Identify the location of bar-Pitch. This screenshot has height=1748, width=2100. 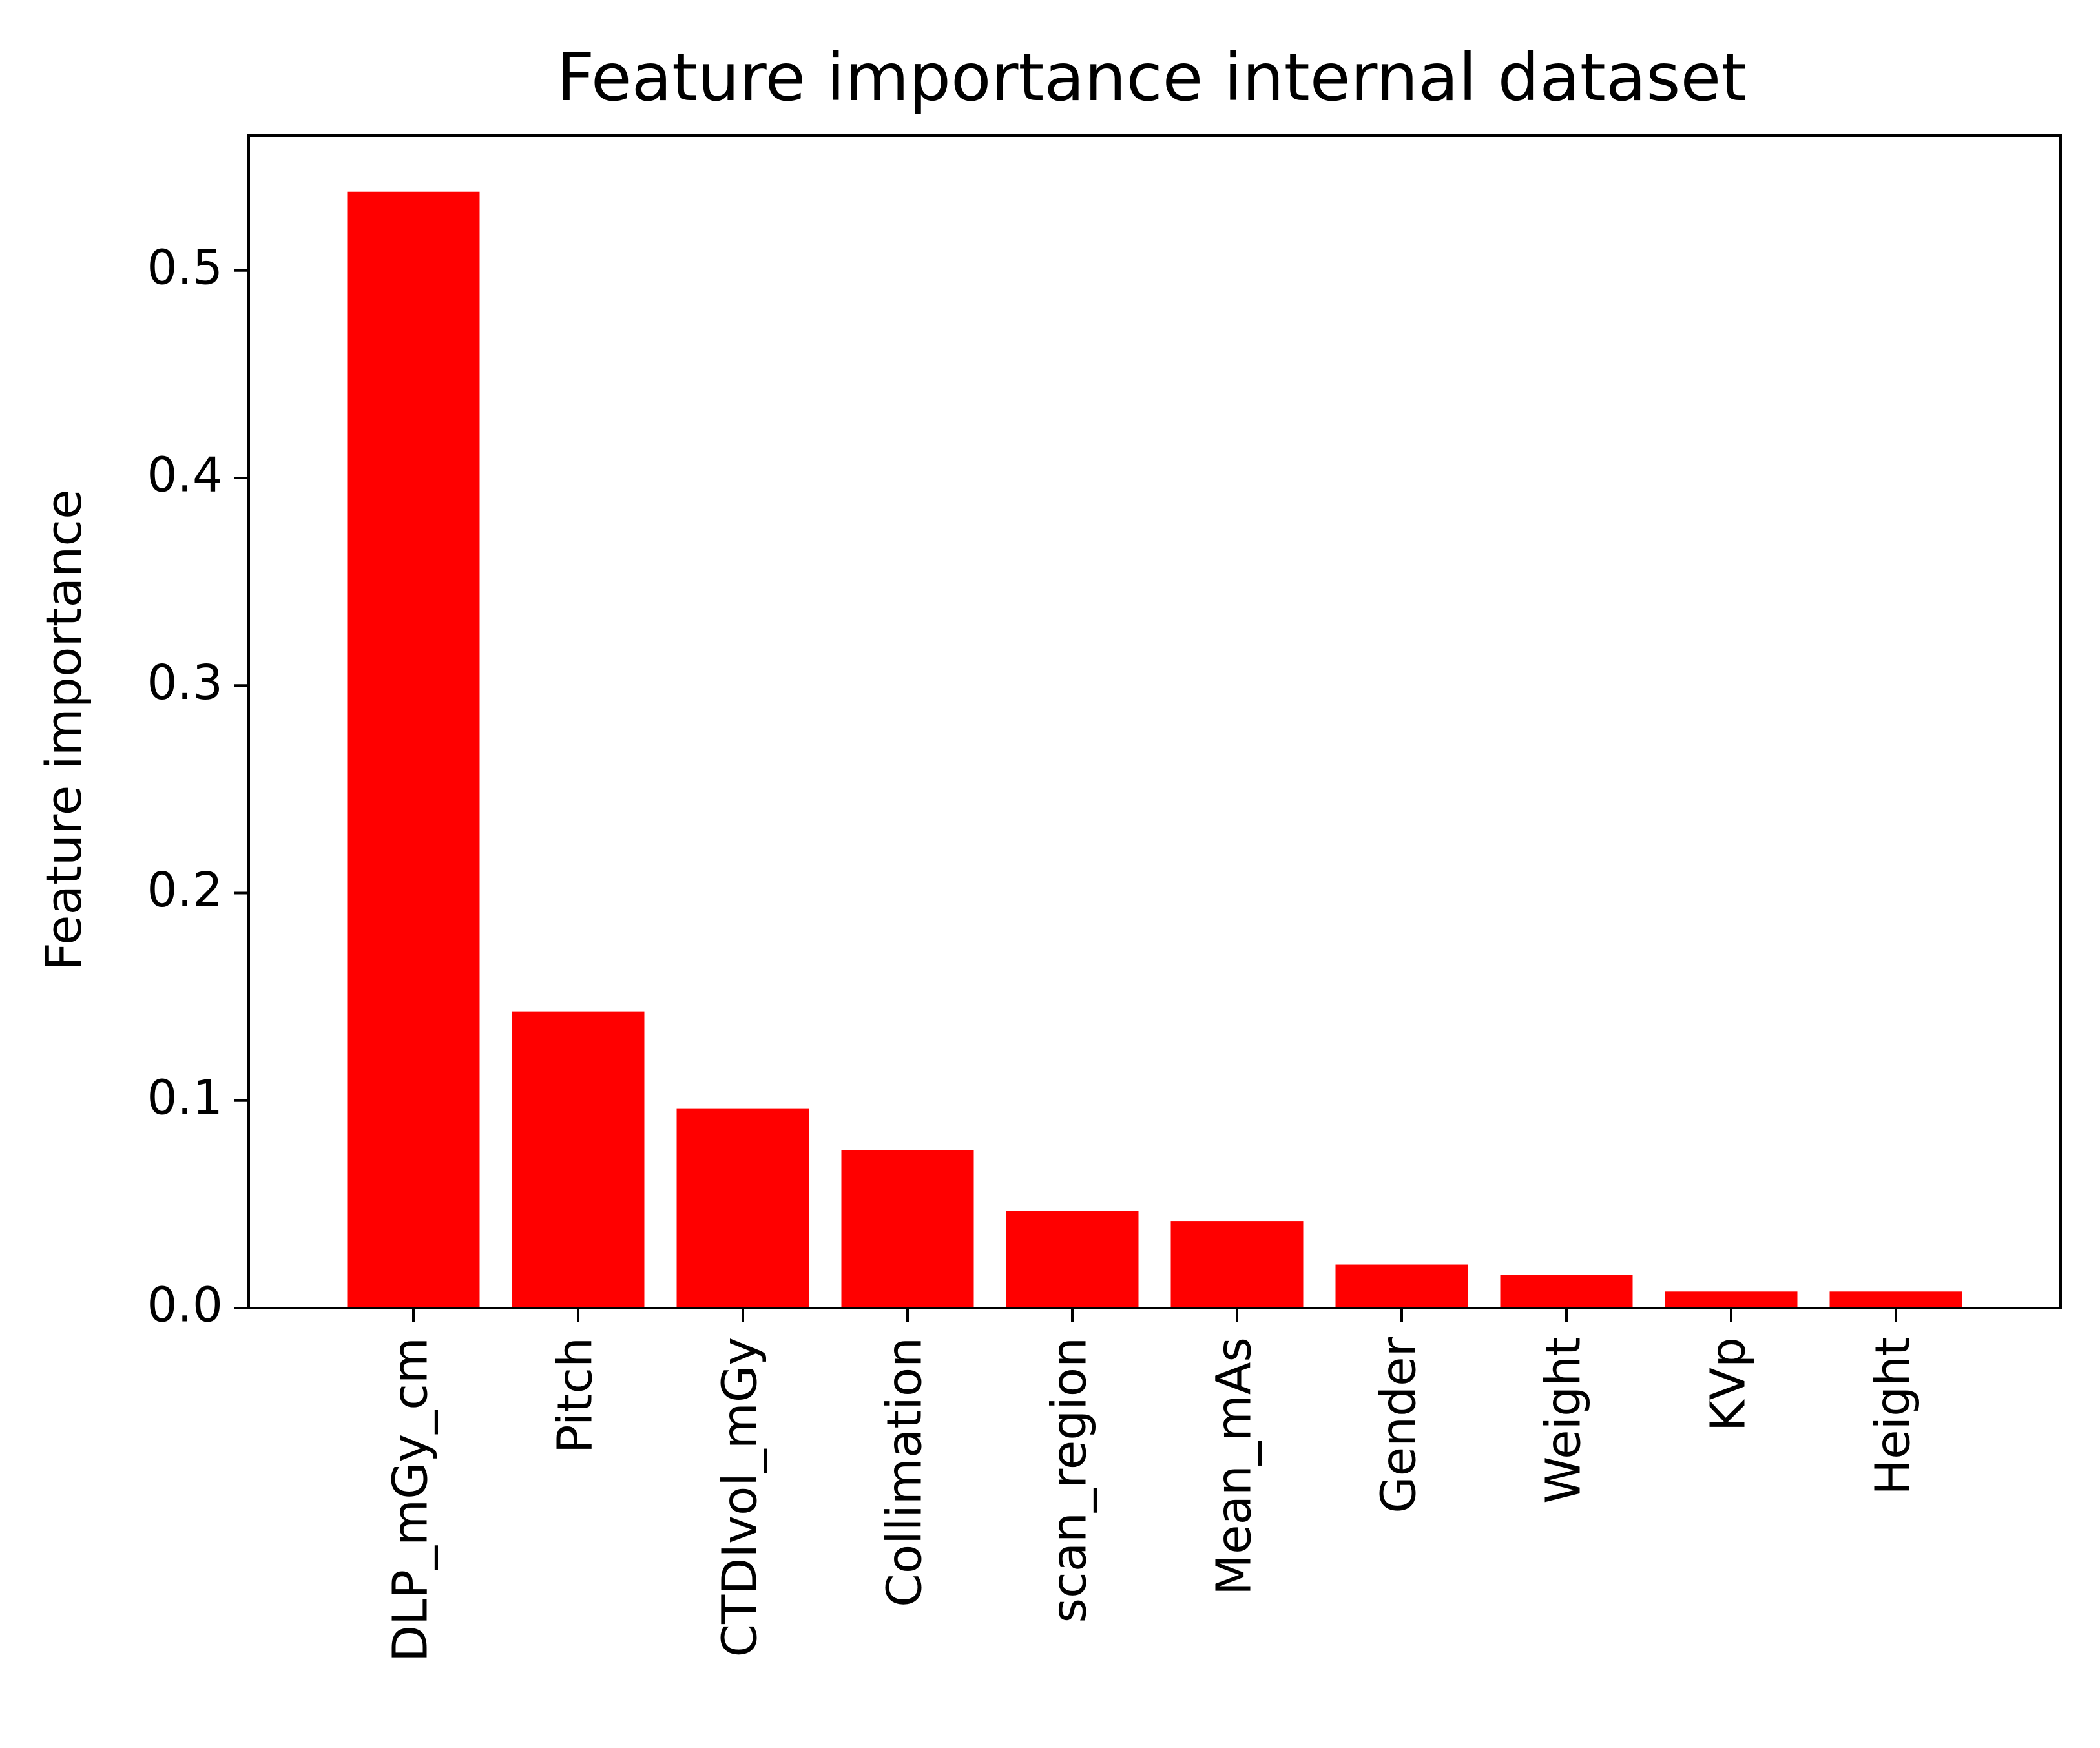
(579, 1159).